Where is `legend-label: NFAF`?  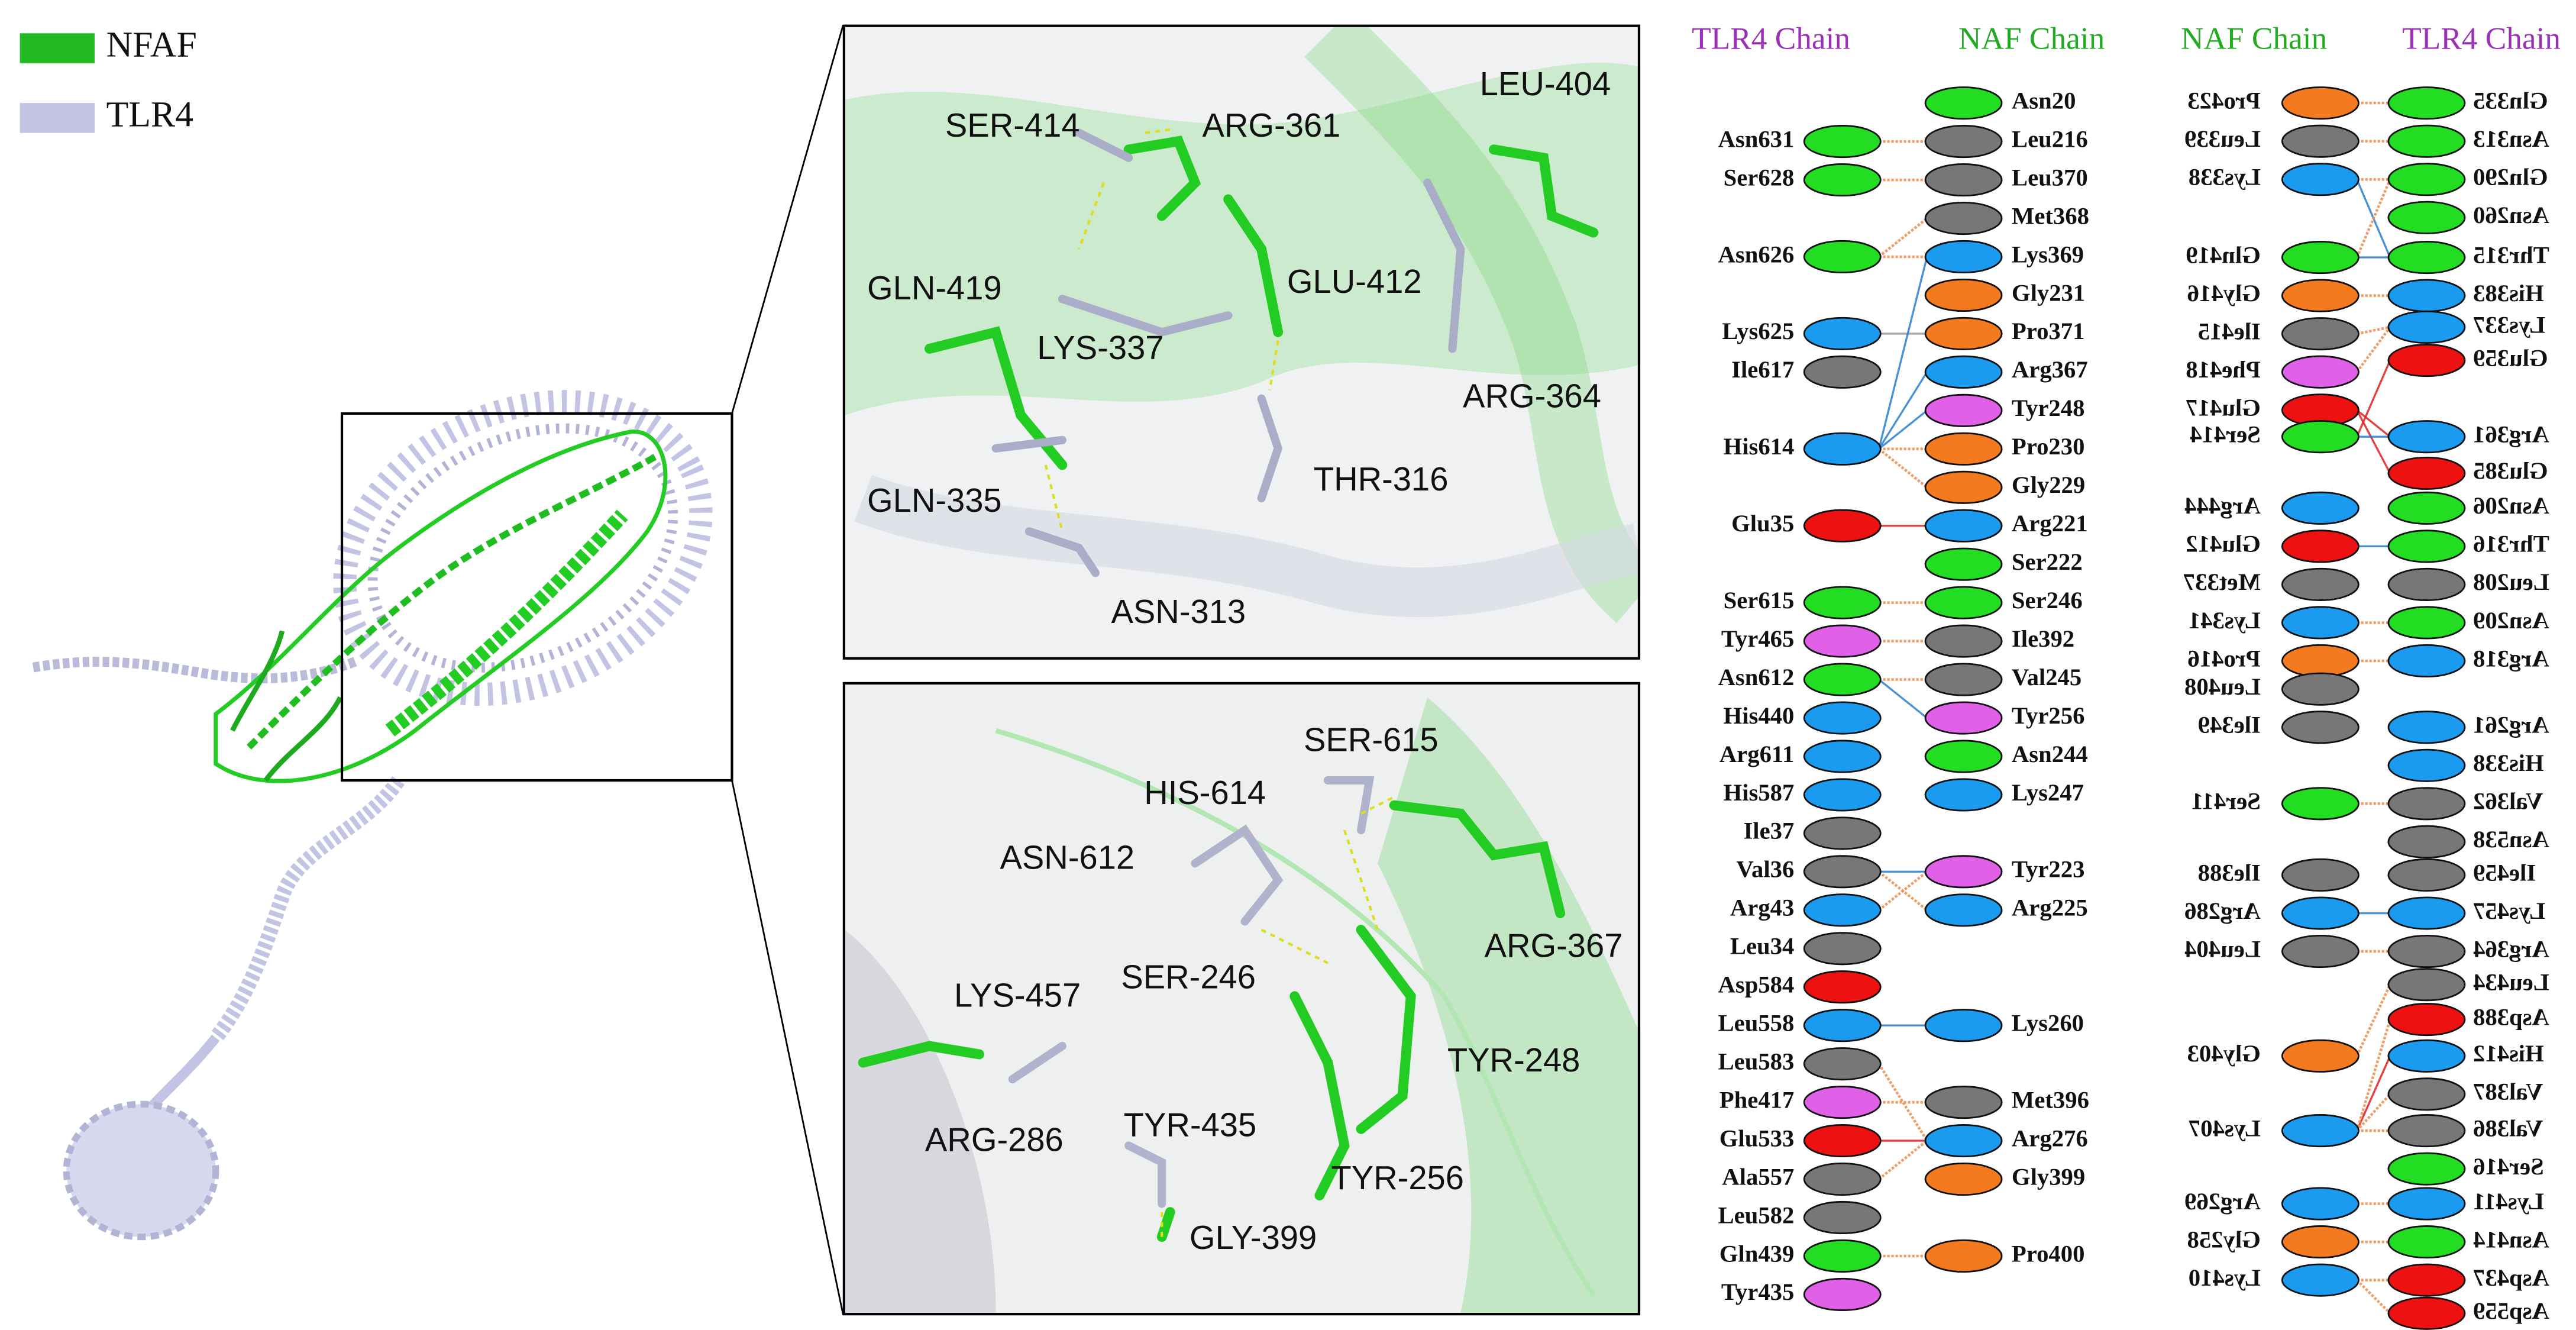
legend-label: NFAF is located at coordinates (151, 45).